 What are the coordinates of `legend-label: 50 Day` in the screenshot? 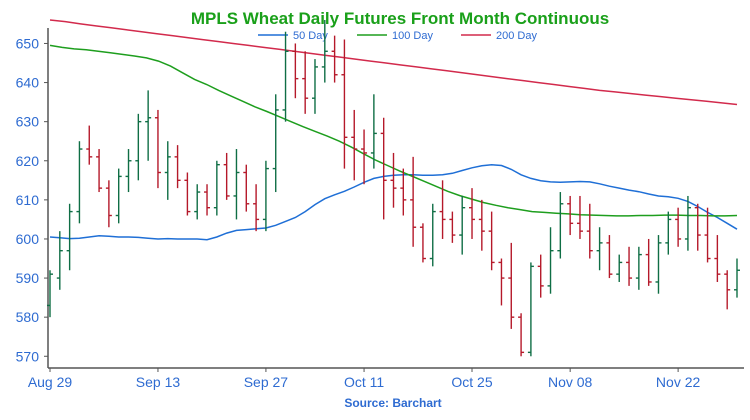 It's located at (310, 36).